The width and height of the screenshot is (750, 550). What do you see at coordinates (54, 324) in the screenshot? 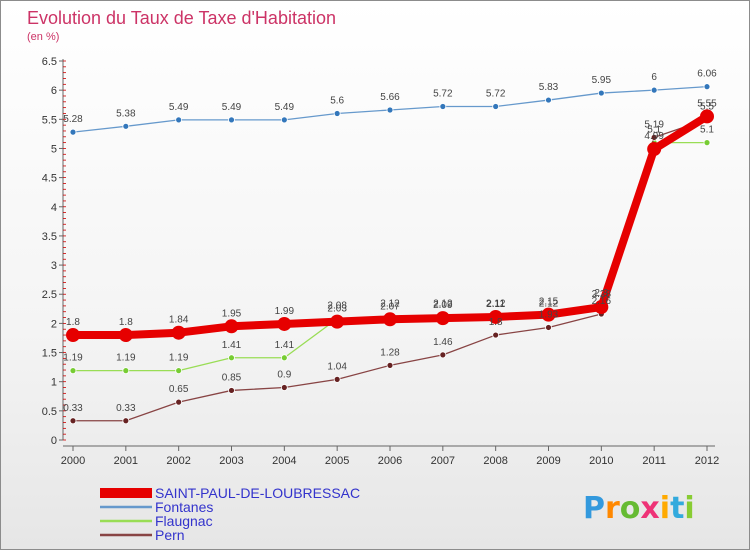
I see `y-tick-label: 2` at bounding box center [54, 324].